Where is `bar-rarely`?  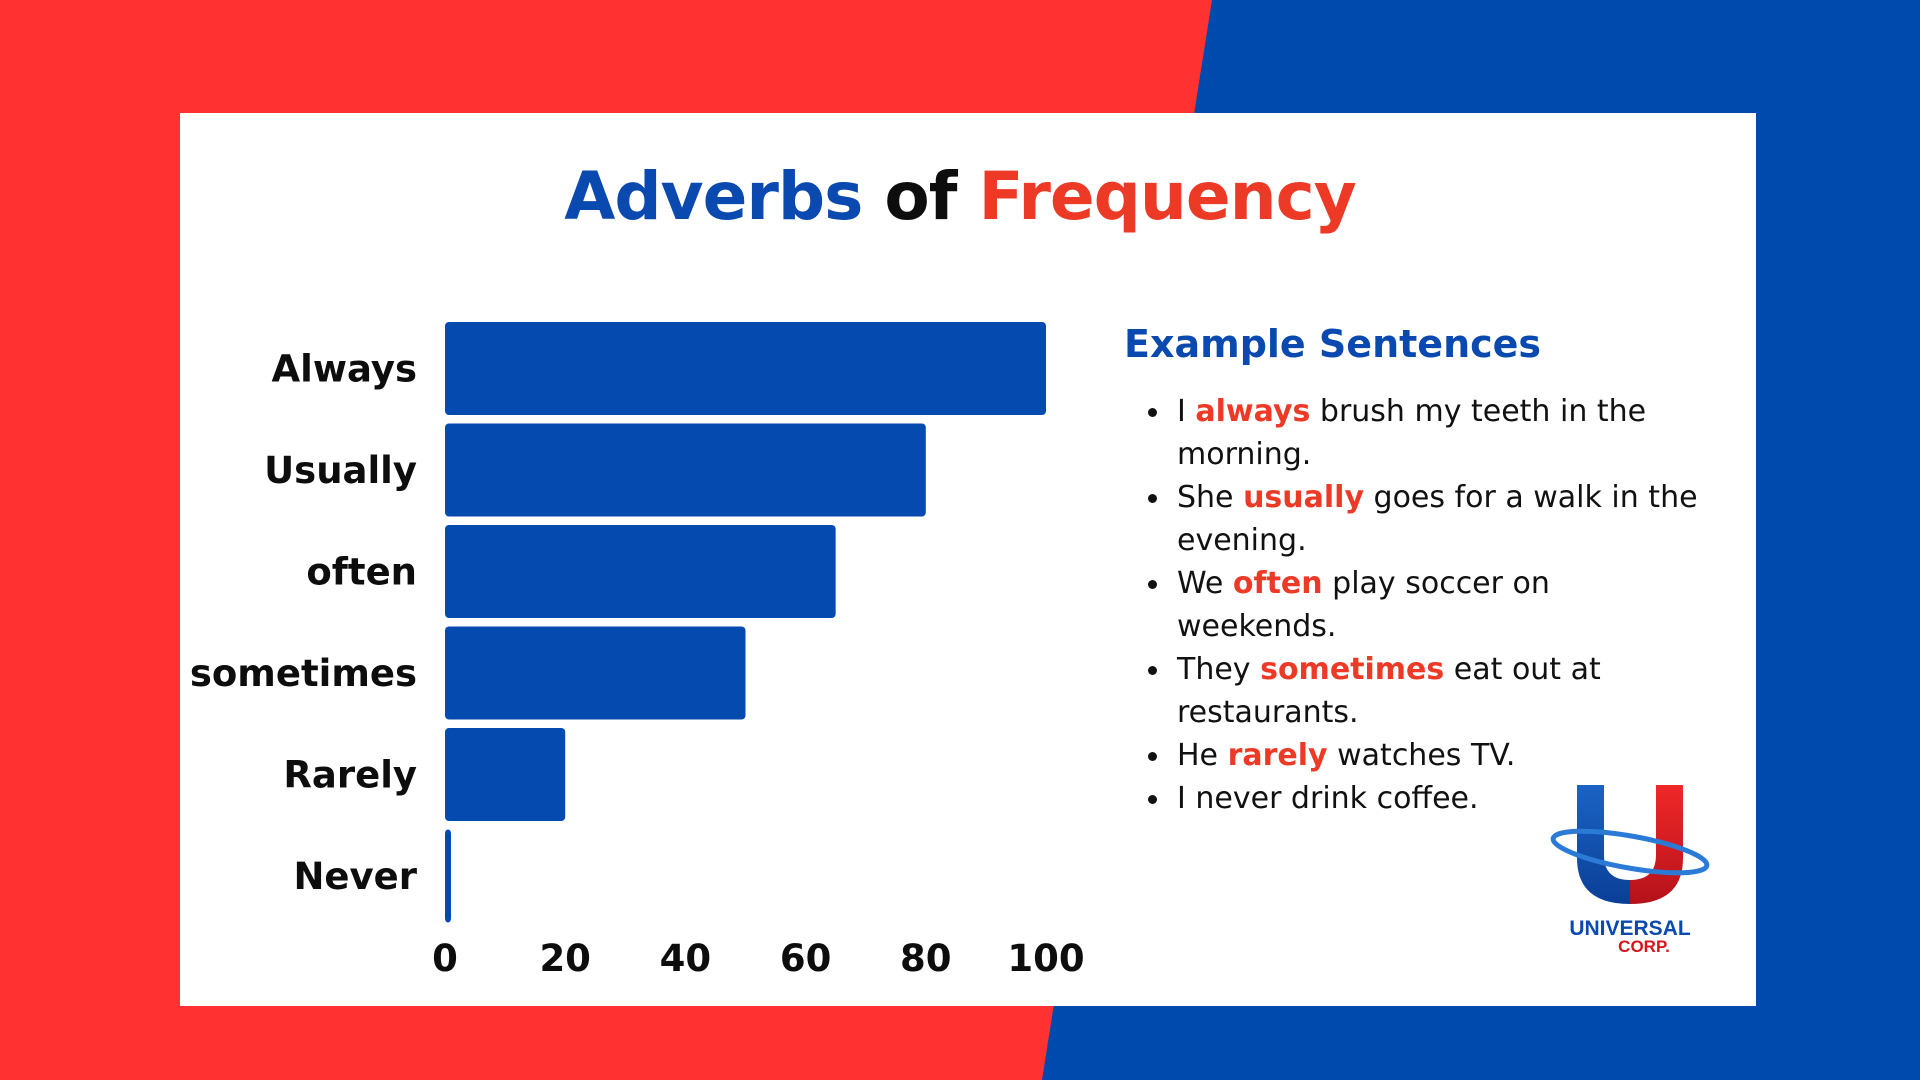
bar-rarely is located at coordinates (505, 774).